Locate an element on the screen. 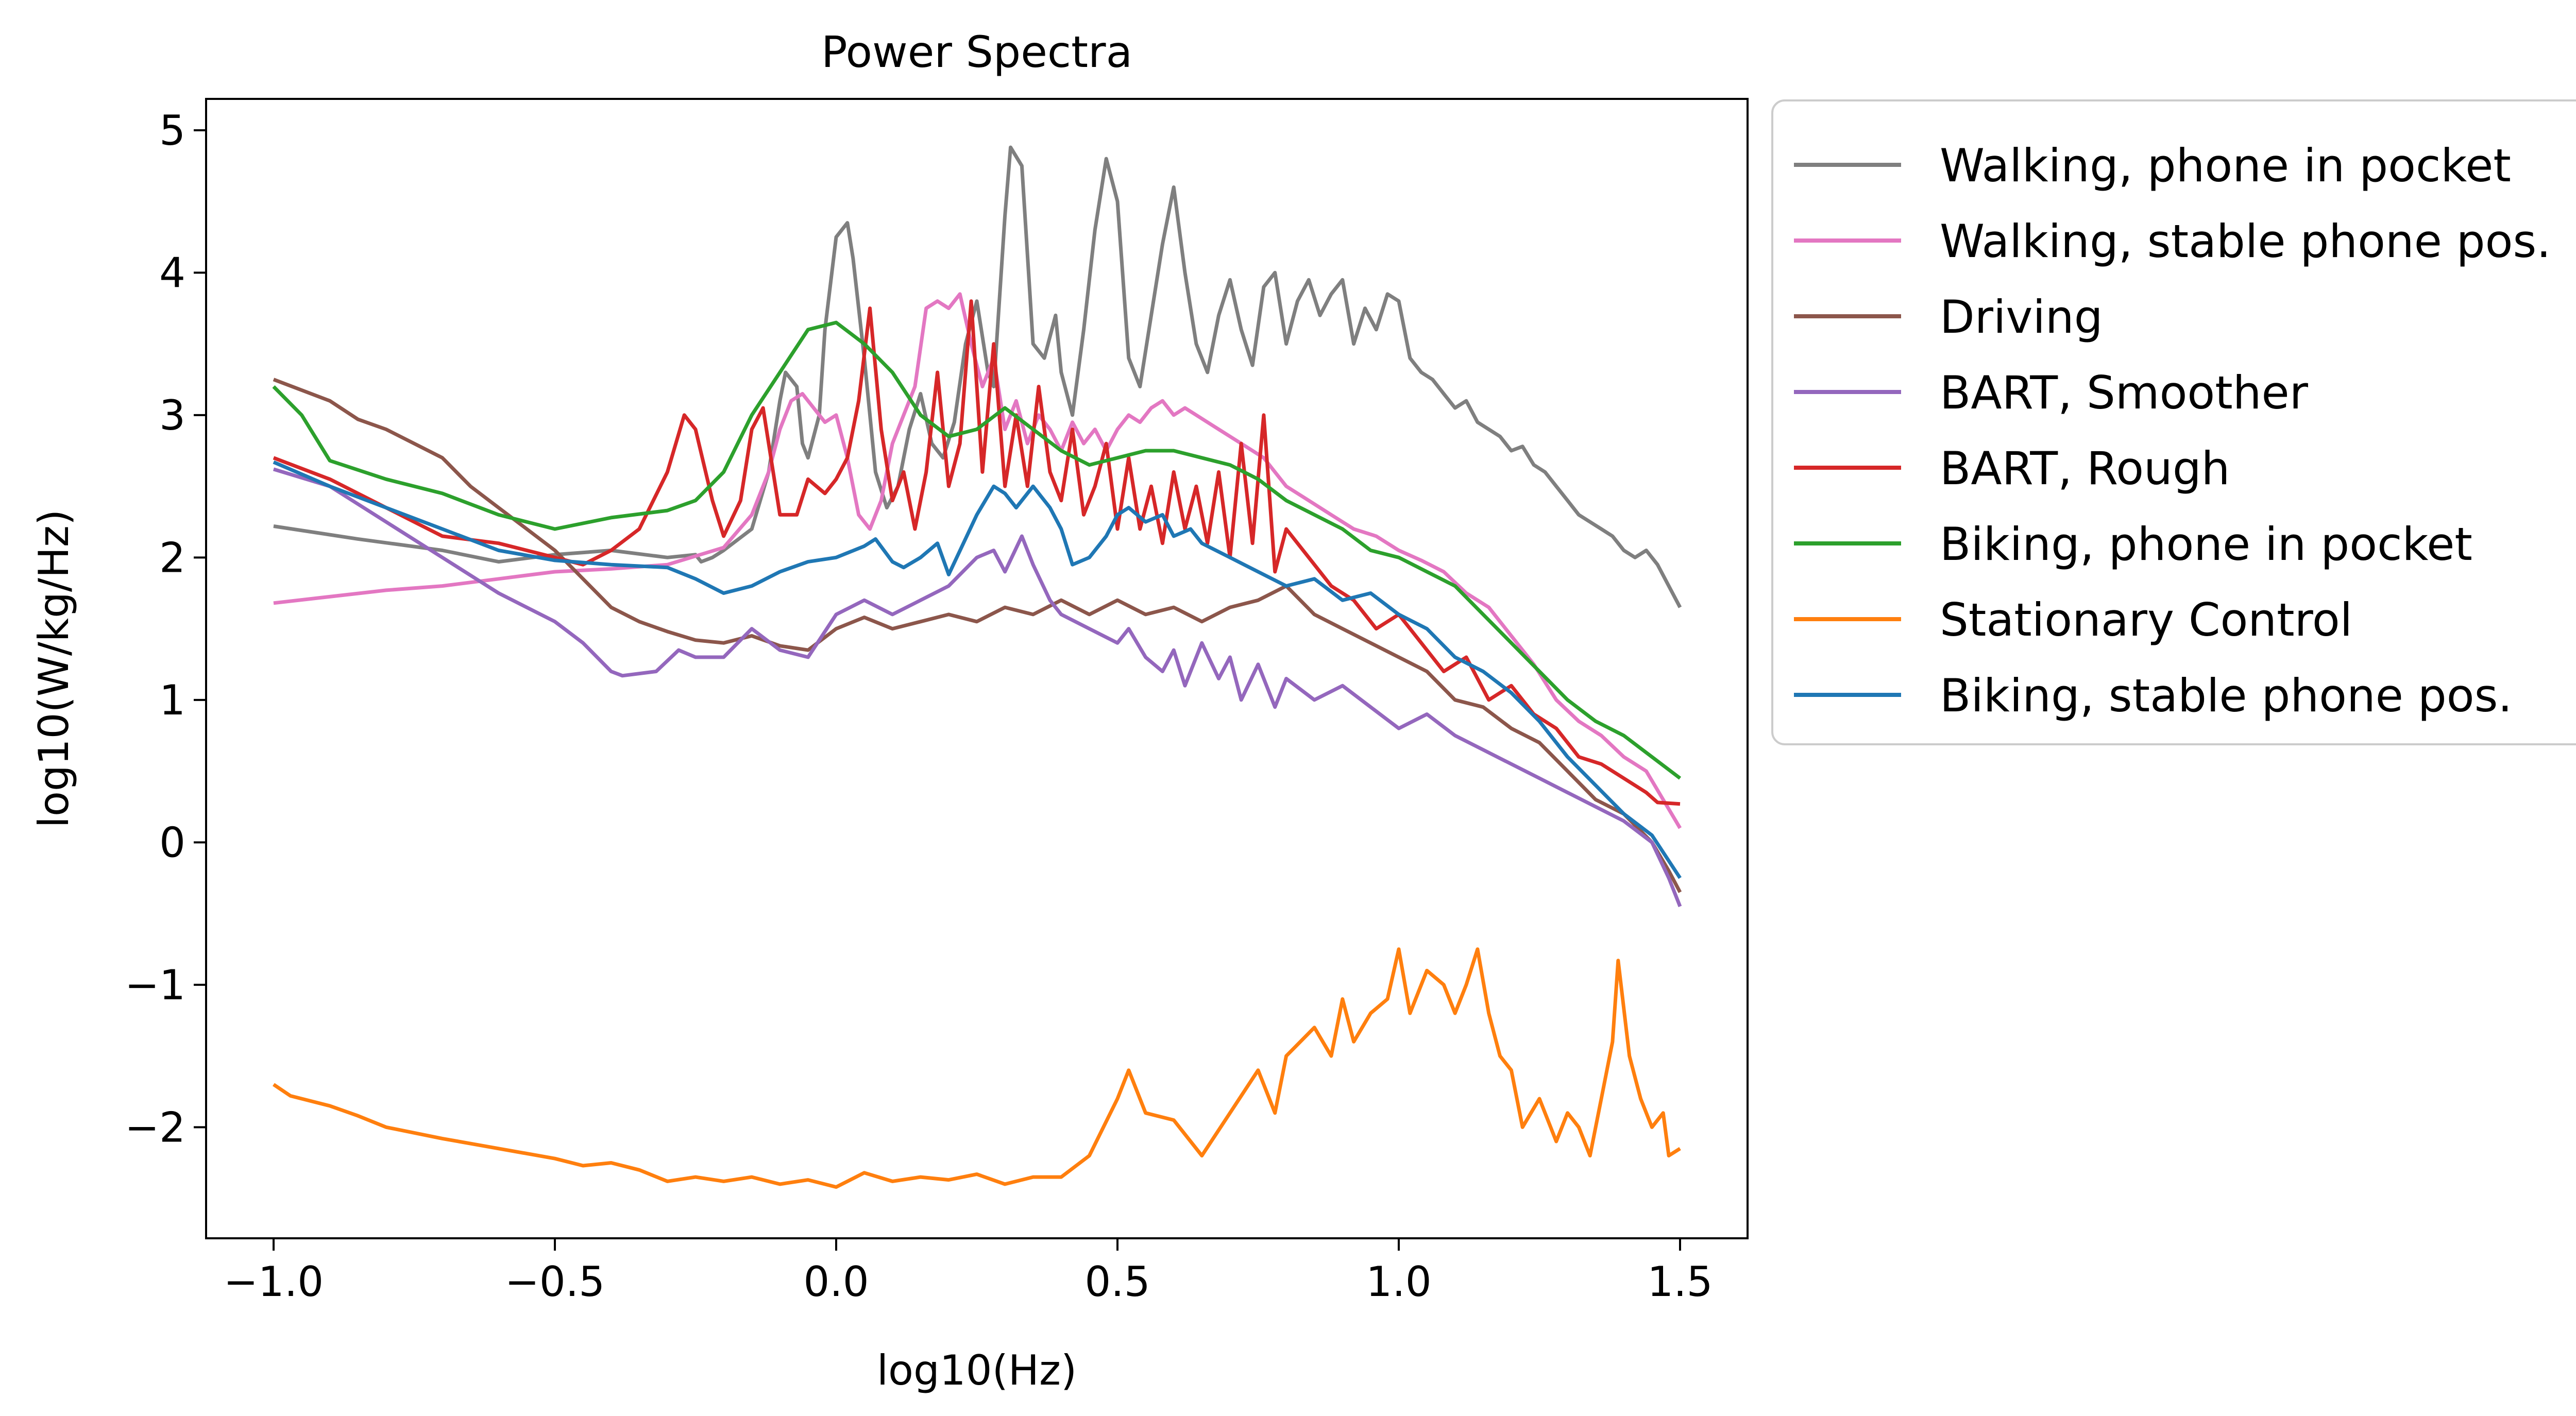 Image resolution: width=2576 pixels, height=1416 pixels. legend-label-1: Walking, stable phone pos. is located at coordinates (2245, 241).